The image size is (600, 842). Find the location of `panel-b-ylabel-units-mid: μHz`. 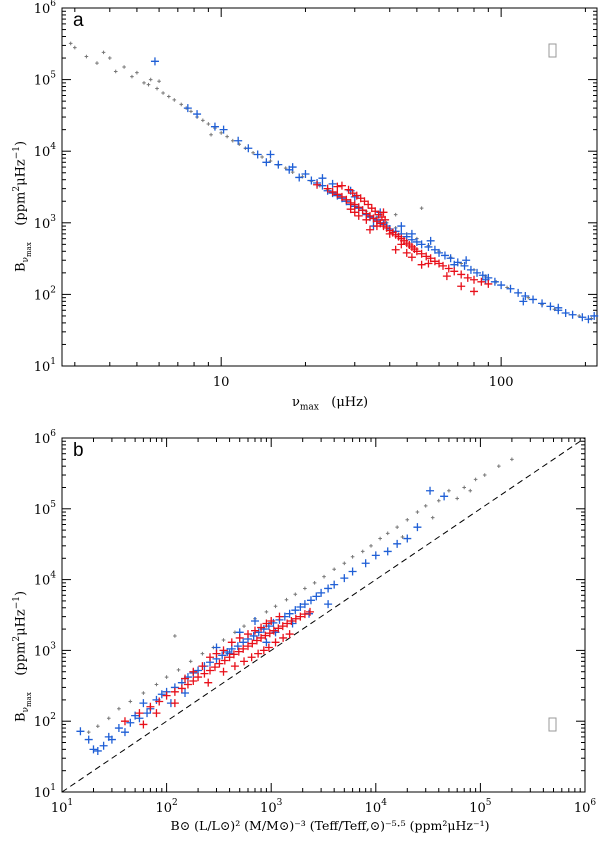

panel-b-ylabel-units-mid: μHz is located at coordinates (21, 622).